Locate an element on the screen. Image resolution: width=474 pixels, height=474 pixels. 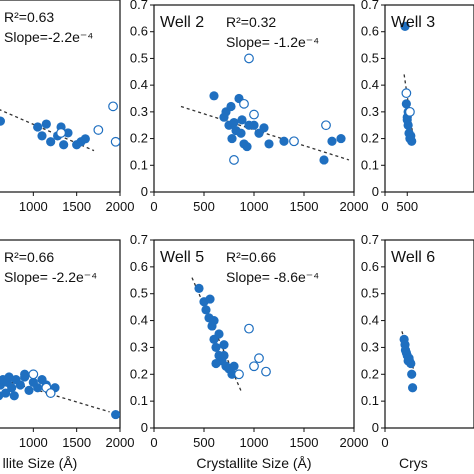
slope-label: Slope= -2.2e⁻⁴ is located at coordinates (50, 277).